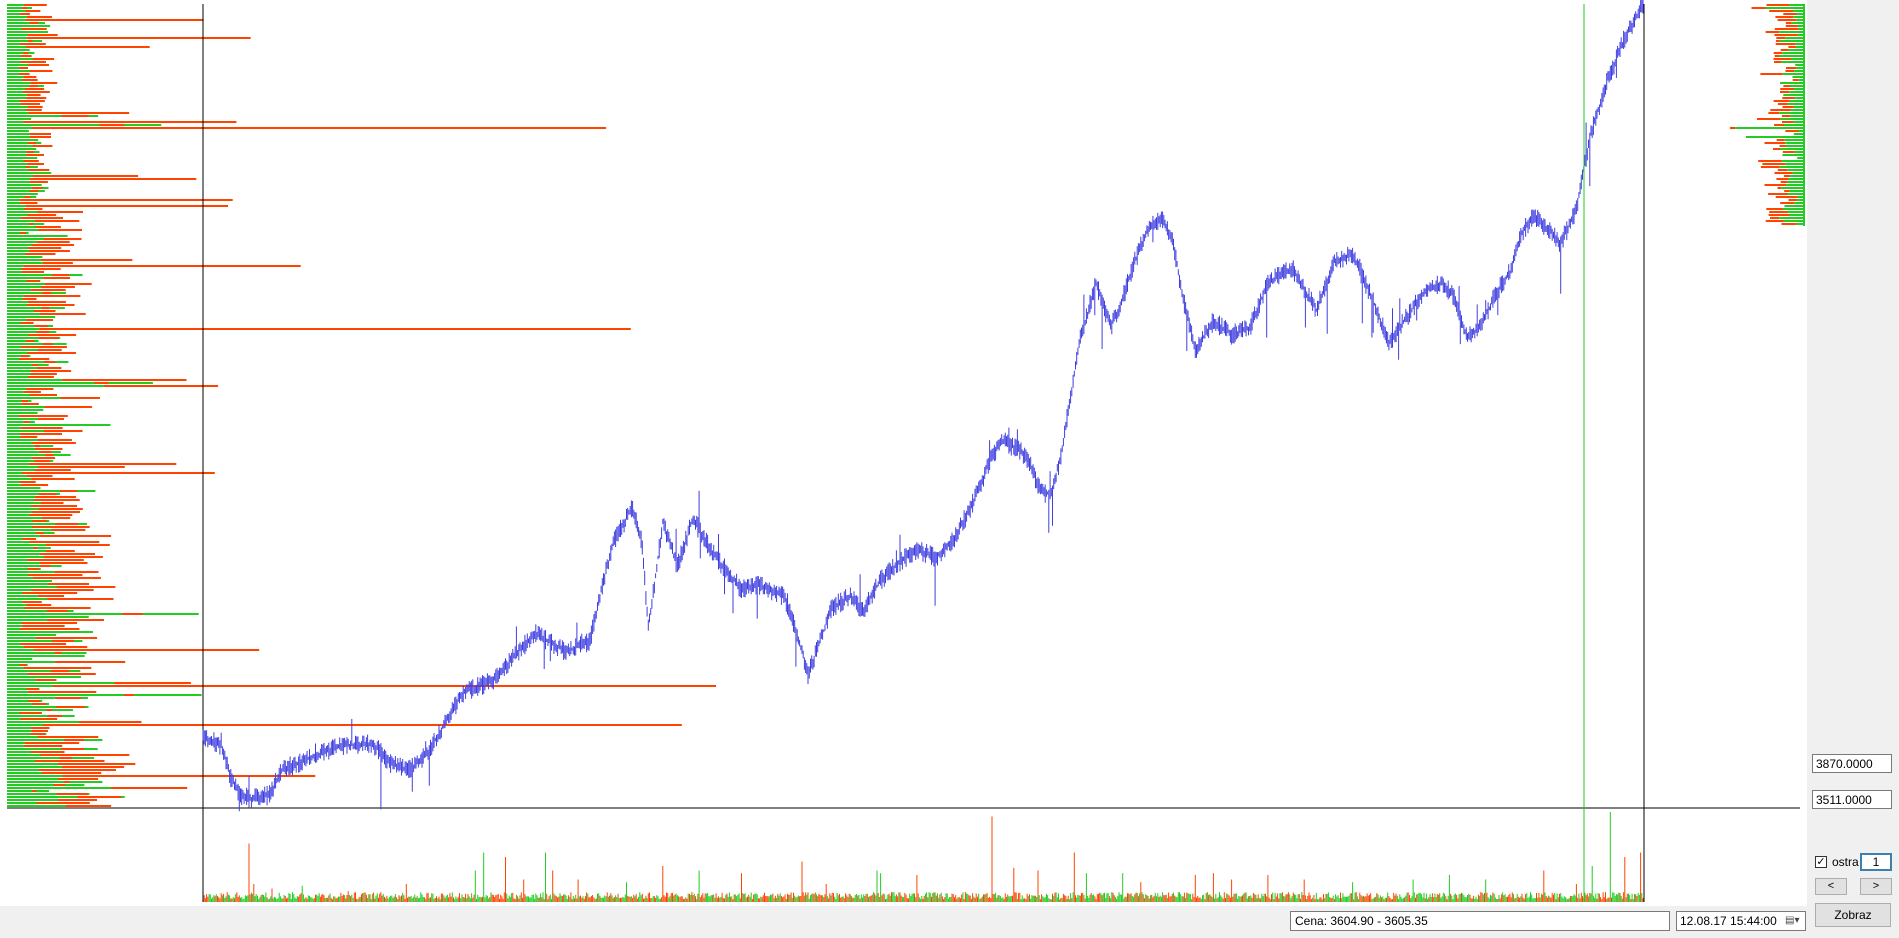 The image size is (1899, 938). Describe the element at coordinates (1792, 920) in the screenshot. I see `calendar-dropdown-icon: ▤▾` at that location.